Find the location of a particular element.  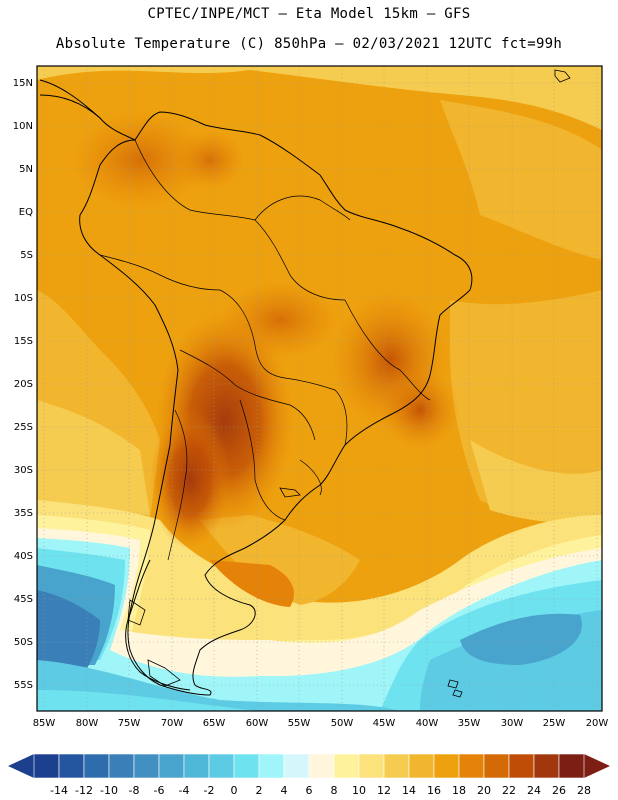

colorbar-tick-label: 10 is located at coordinates (359, 790).